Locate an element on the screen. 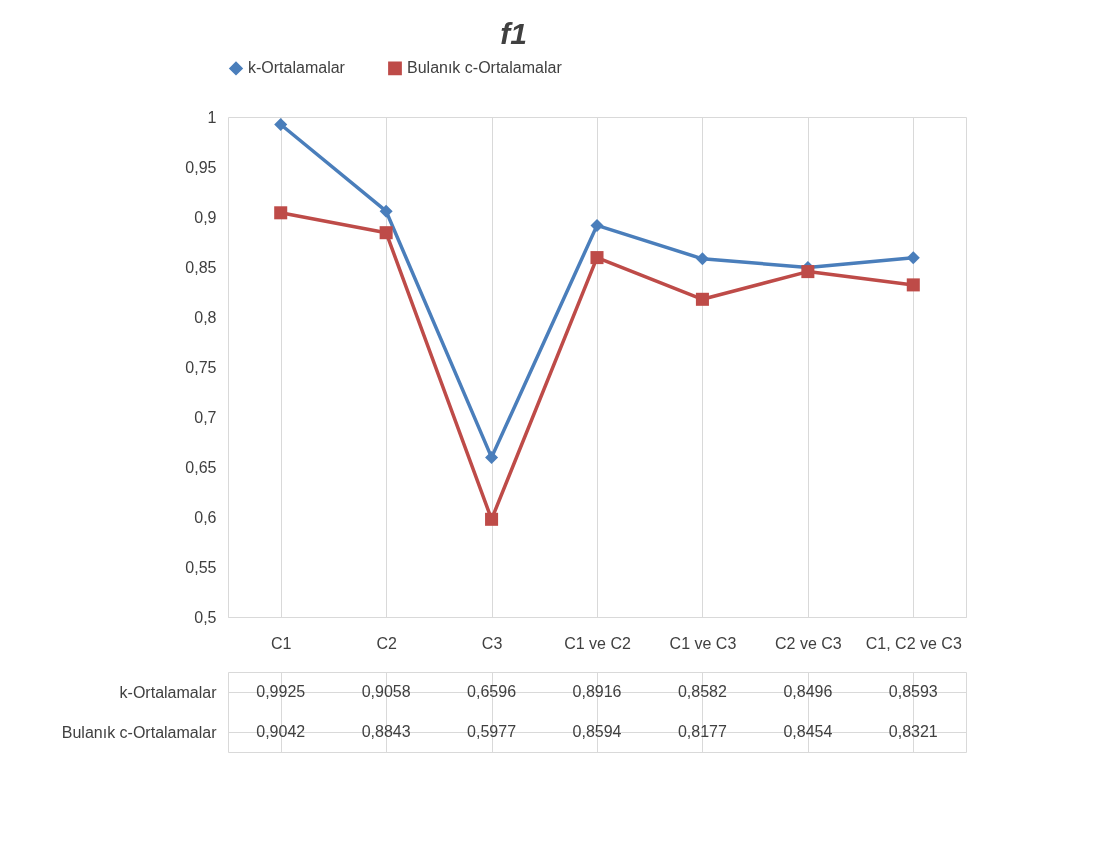 Image resolution: width=1107 pixels, height=859 pixels. data-label: 0,8496 is located at coordinates (808, 691).